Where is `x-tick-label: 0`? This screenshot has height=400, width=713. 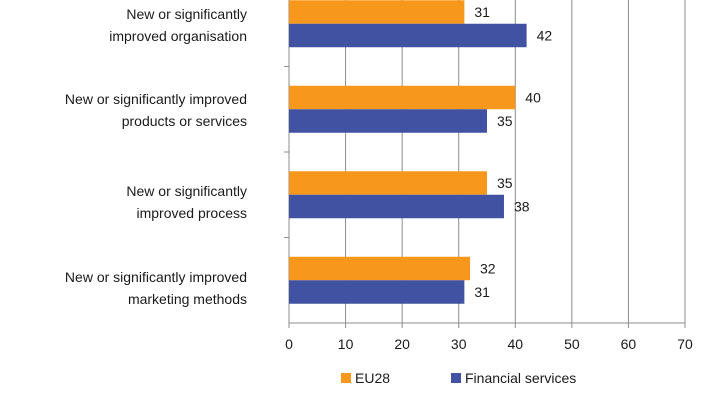 x-tick-label: 0 is located at coordinates (289, 344).